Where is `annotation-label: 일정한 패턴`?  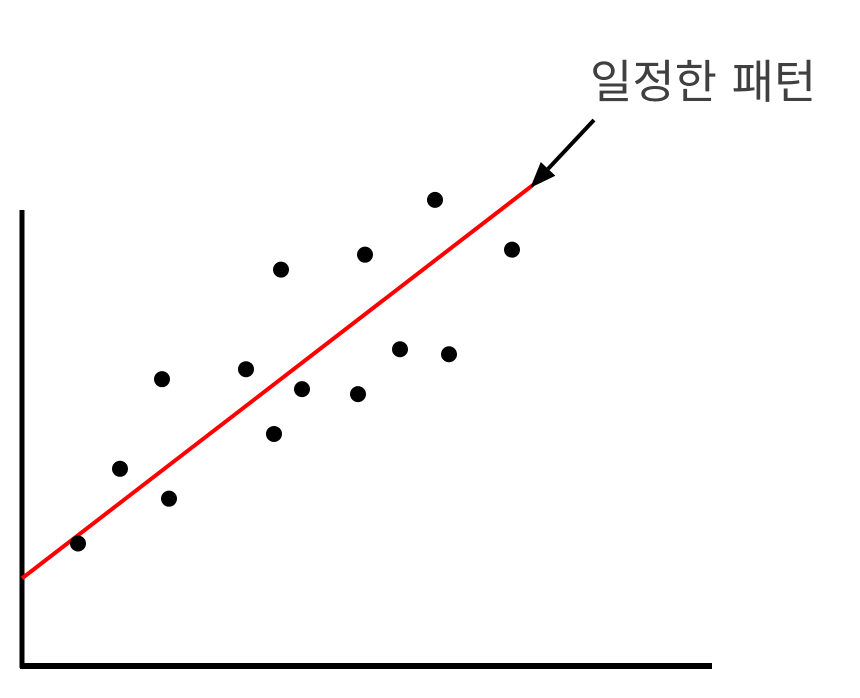 annotation-label: 일정한 패턴 is located at coordinates (703, 82).